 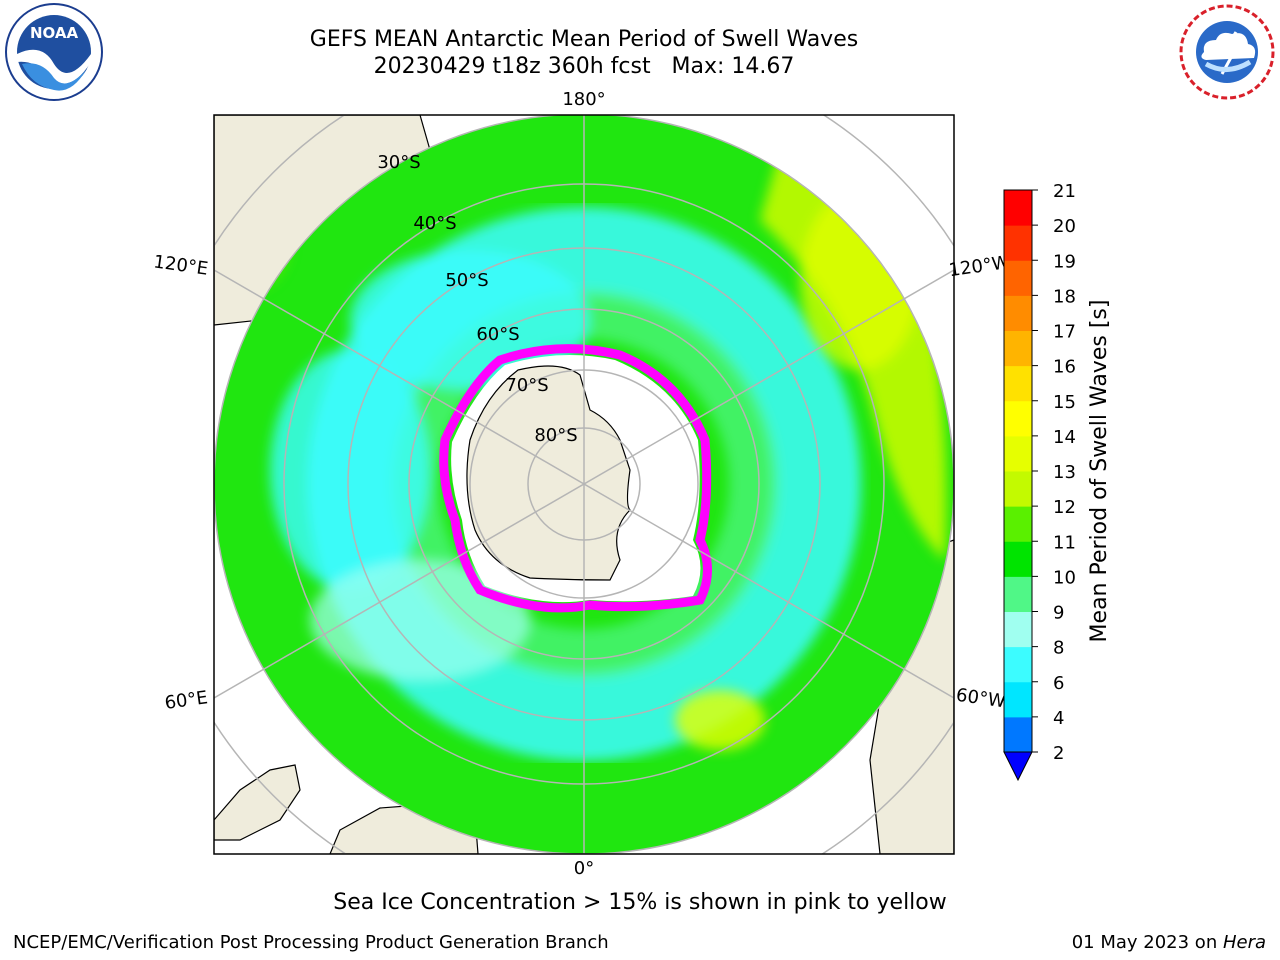 What do you see at coordinates (981, 699) in the screenshot?
I see `lon-label-60w: 60°W` at bounding box center [981, 699].